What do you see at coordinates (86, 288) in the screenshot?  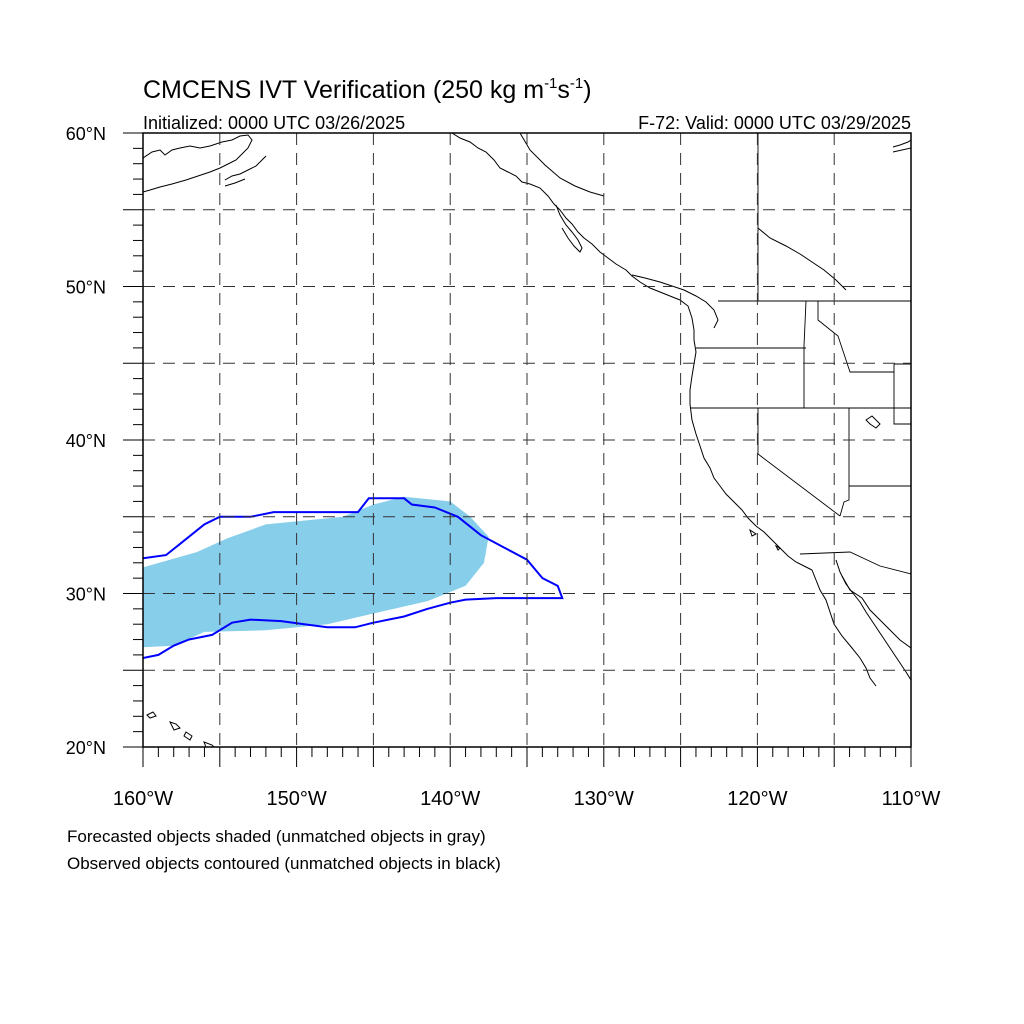 I see `lat-label: 50°N` at bounding box center [86, 288].